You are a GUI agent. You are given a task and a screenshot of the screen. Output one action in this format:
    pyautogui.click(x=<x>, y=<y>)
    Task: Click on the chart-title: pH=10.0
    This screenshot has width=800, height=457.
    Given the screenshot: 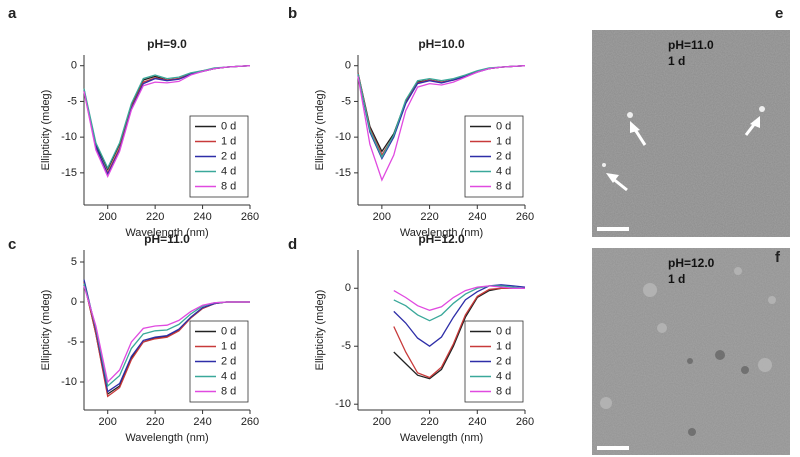 What is the action you would take?
    pyautogui.click(x=441, y=44)
    